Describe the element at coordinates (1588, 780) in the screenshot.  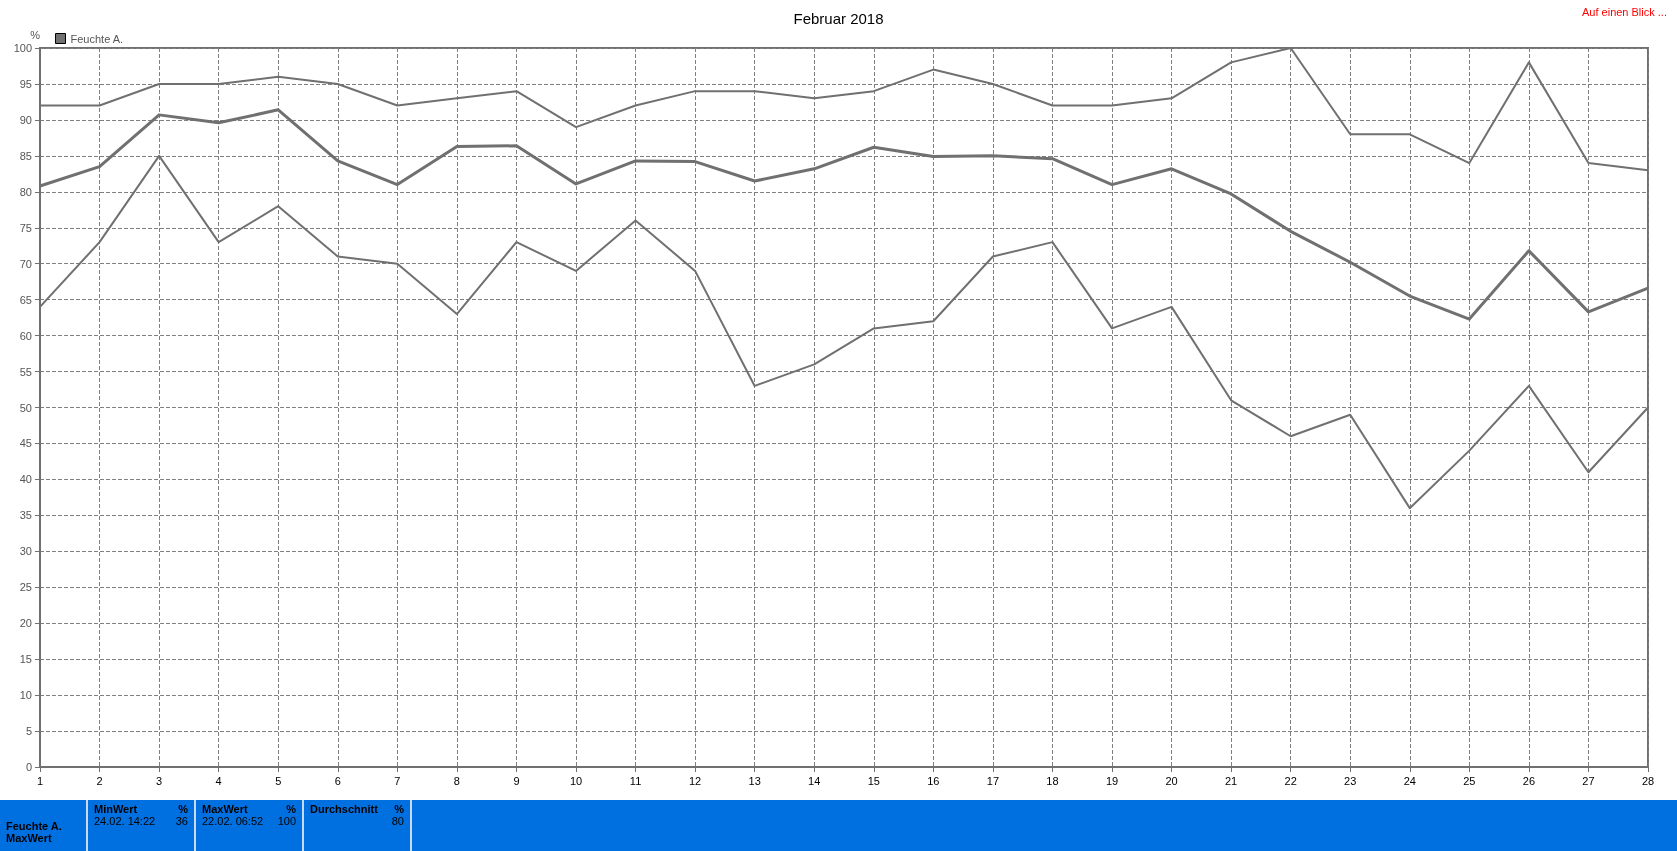
I see `x-tick-label: 27` at that location.